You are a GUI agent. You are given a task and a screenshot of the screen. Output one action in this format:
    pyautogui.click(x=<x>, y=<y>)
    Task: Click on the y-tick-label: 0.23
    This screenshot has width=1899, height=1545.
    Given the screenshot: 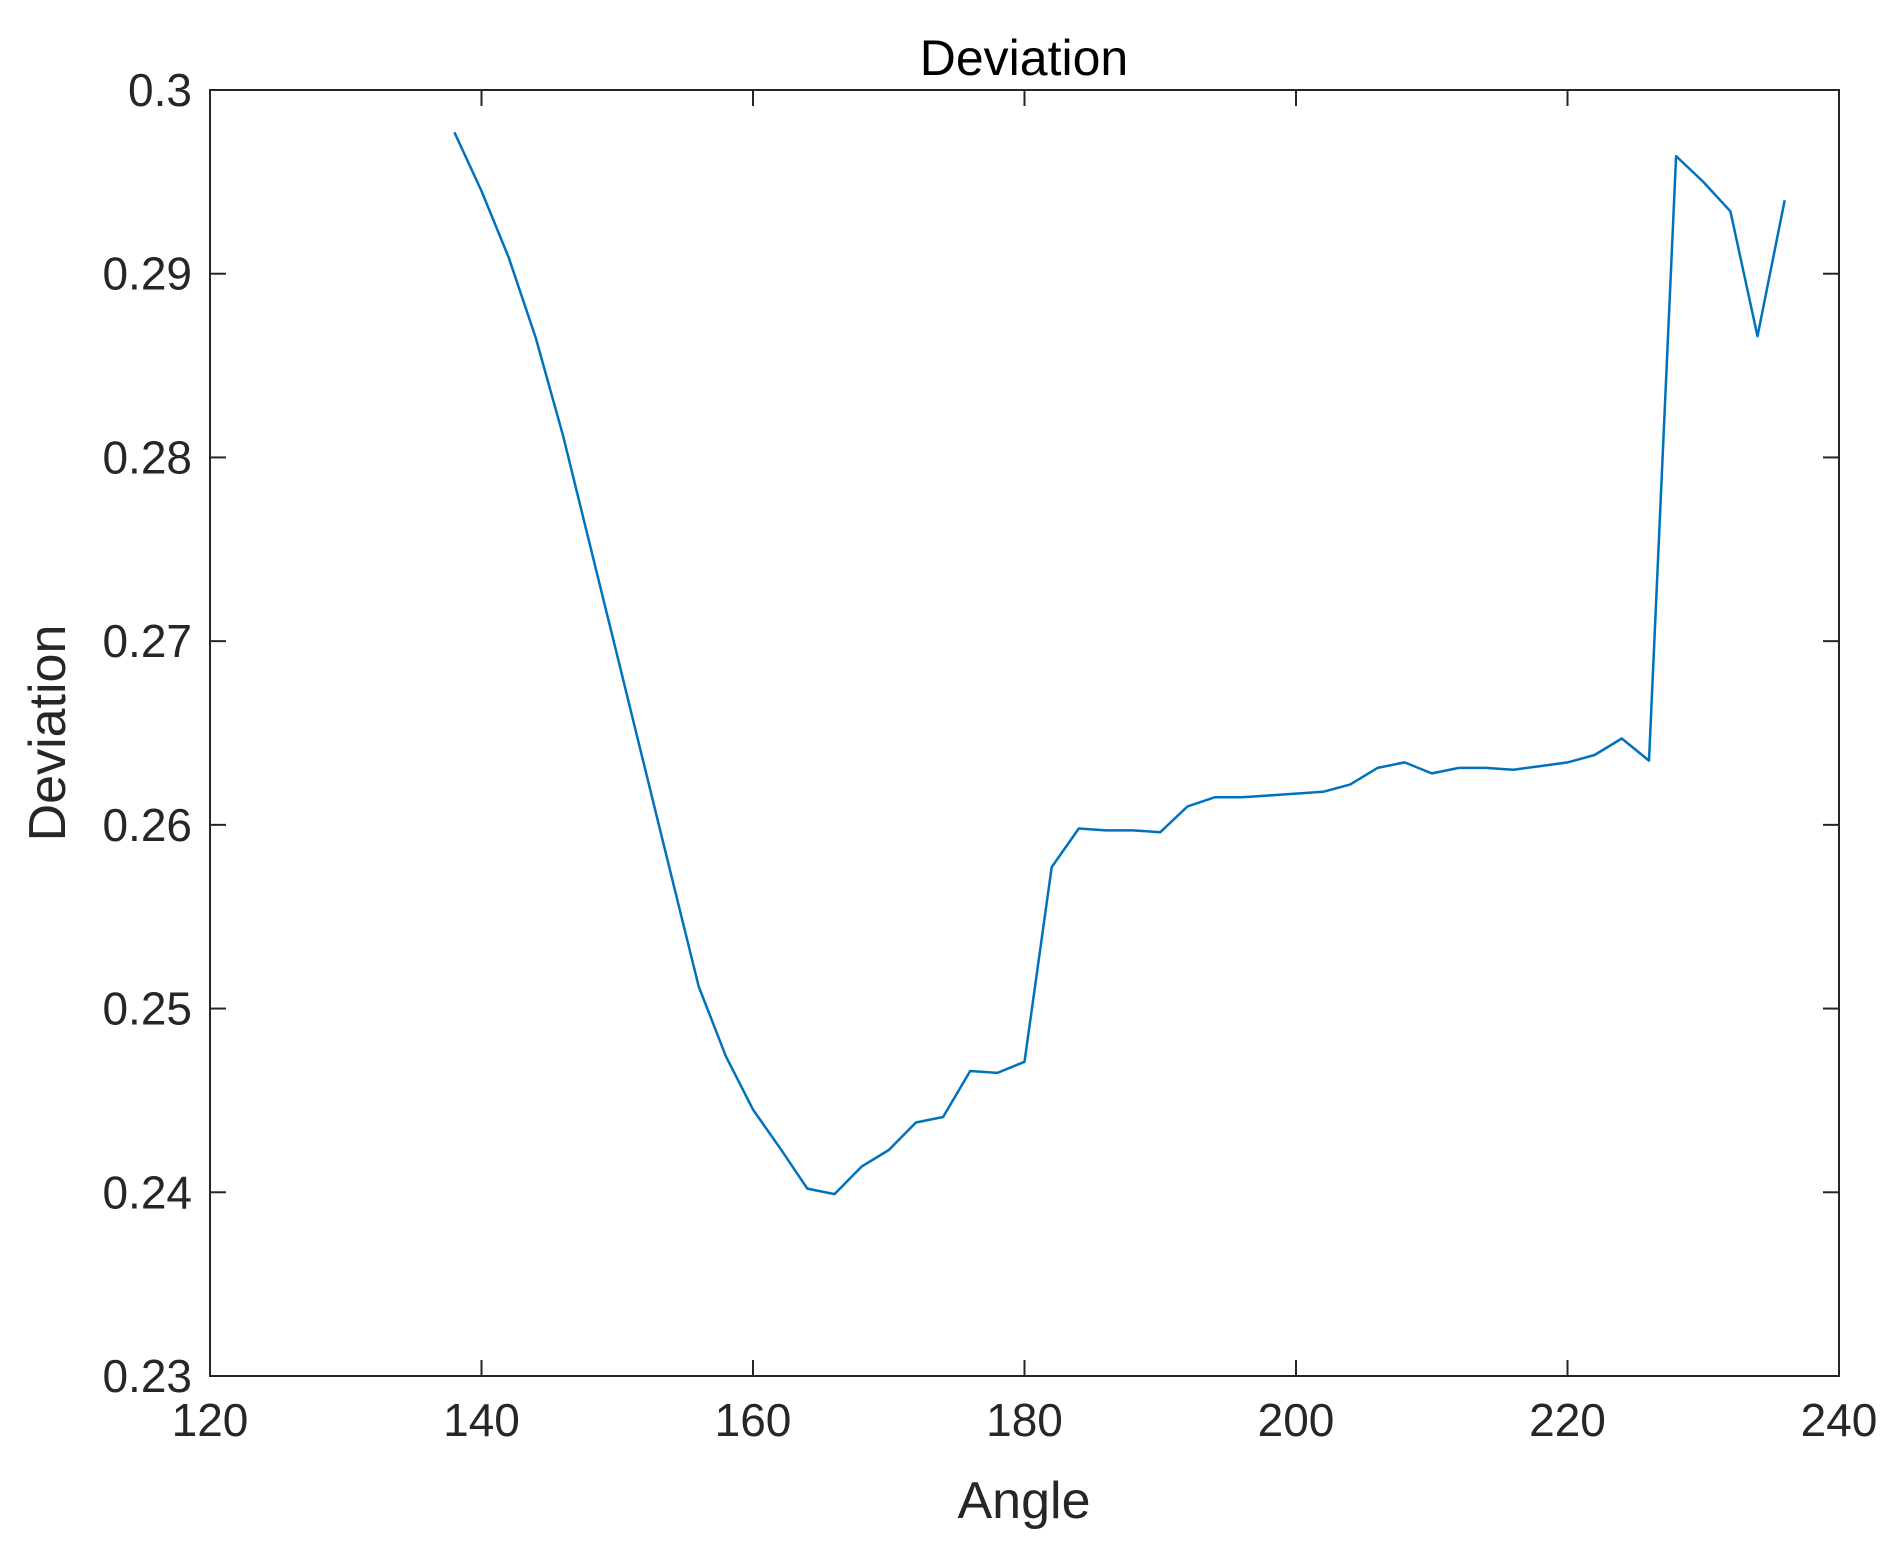 What is the action you would take?
    pyautogui.click(x=147, y=1376)
    